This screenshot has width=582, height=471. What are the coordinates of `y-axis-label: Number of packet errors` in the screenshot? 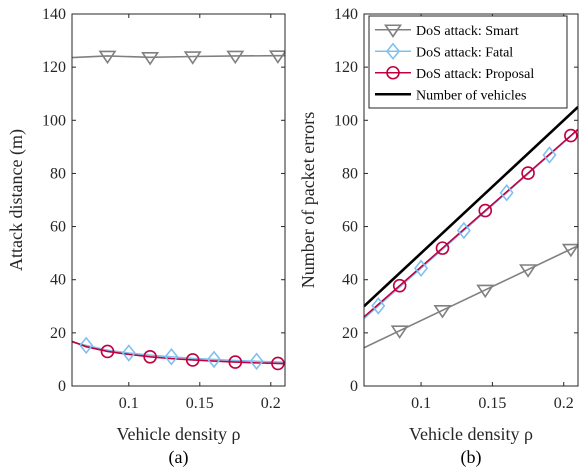 It's located at (308, 200).